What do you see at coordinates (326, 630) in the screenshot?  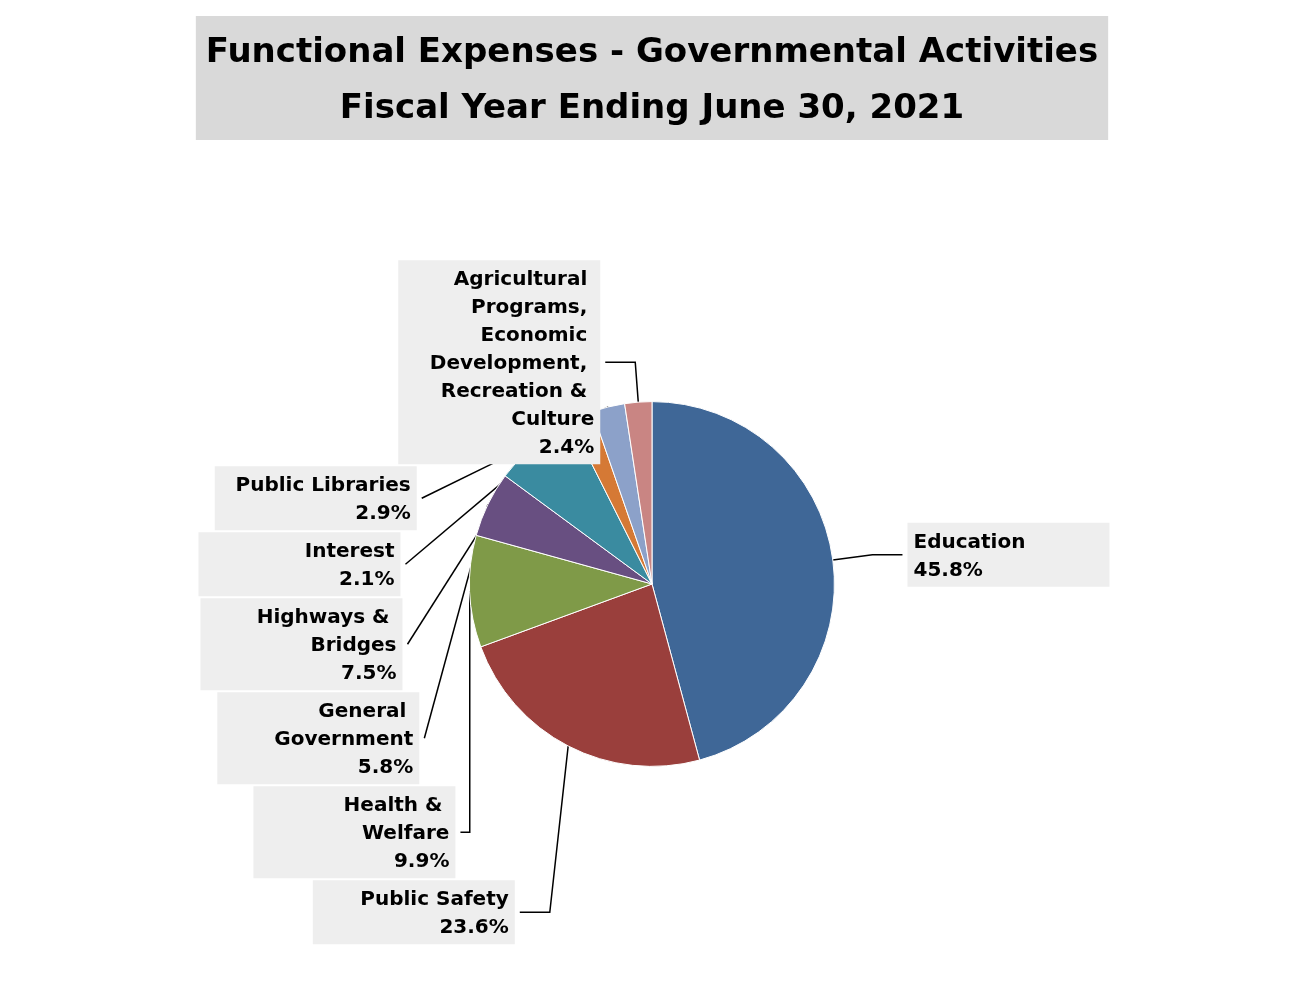 I see `slice-label: Highways & Bridges` at bounding box center [326, 630].